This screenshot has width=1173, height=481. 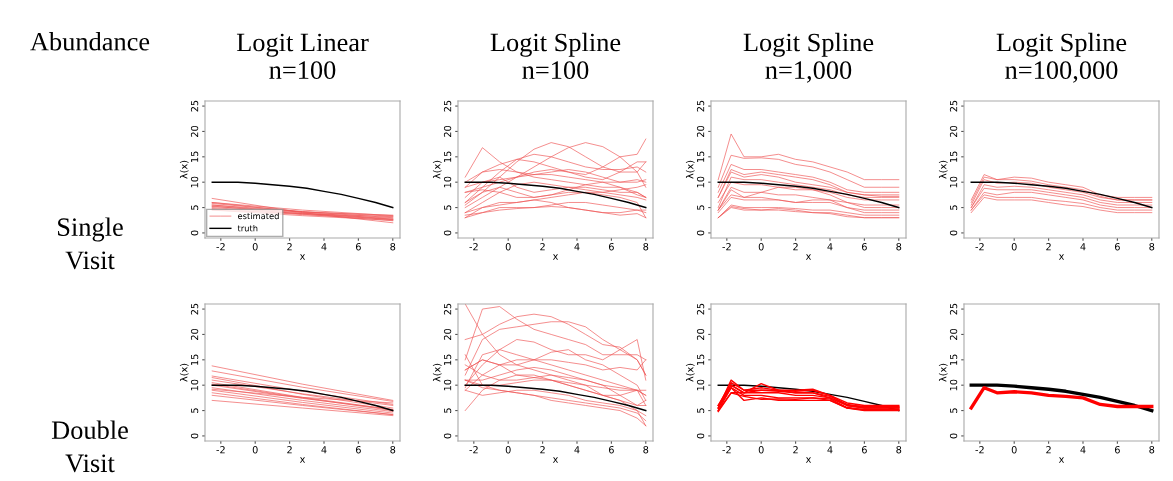 What do you see at coordinates (808, 57) in the screenshot?
I see `chart-title: Logit Spline n=1,000` at bounding box center [808, 57].